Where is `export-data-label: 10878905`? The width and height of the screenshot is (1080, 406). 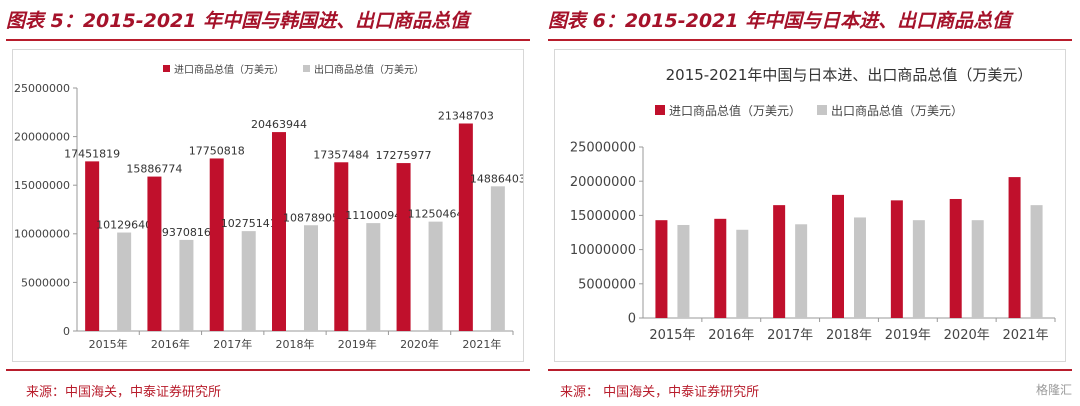
export-data-label: 10878905 is located at coordinates (311, 217).